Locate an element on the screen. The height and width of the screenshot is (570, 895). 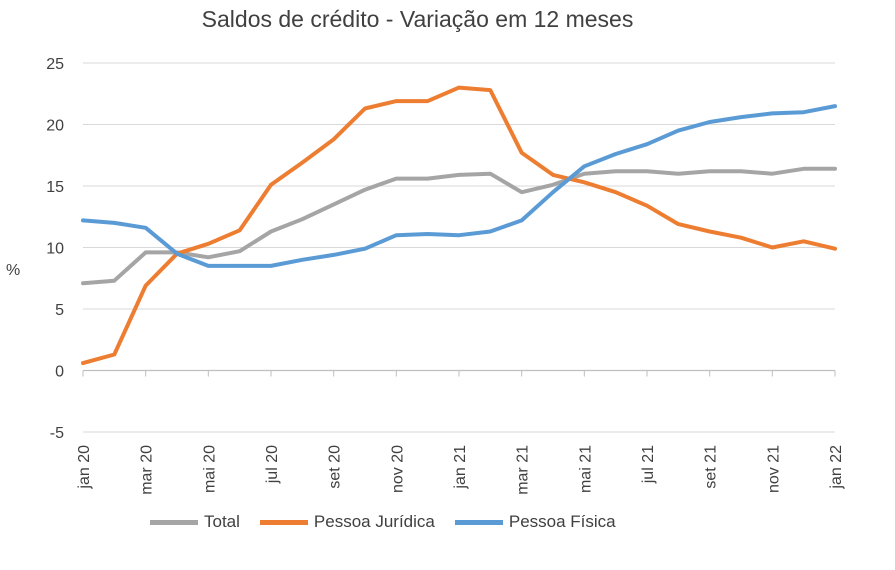
y-tick-label: -5 is located at coordinates (57, 433).